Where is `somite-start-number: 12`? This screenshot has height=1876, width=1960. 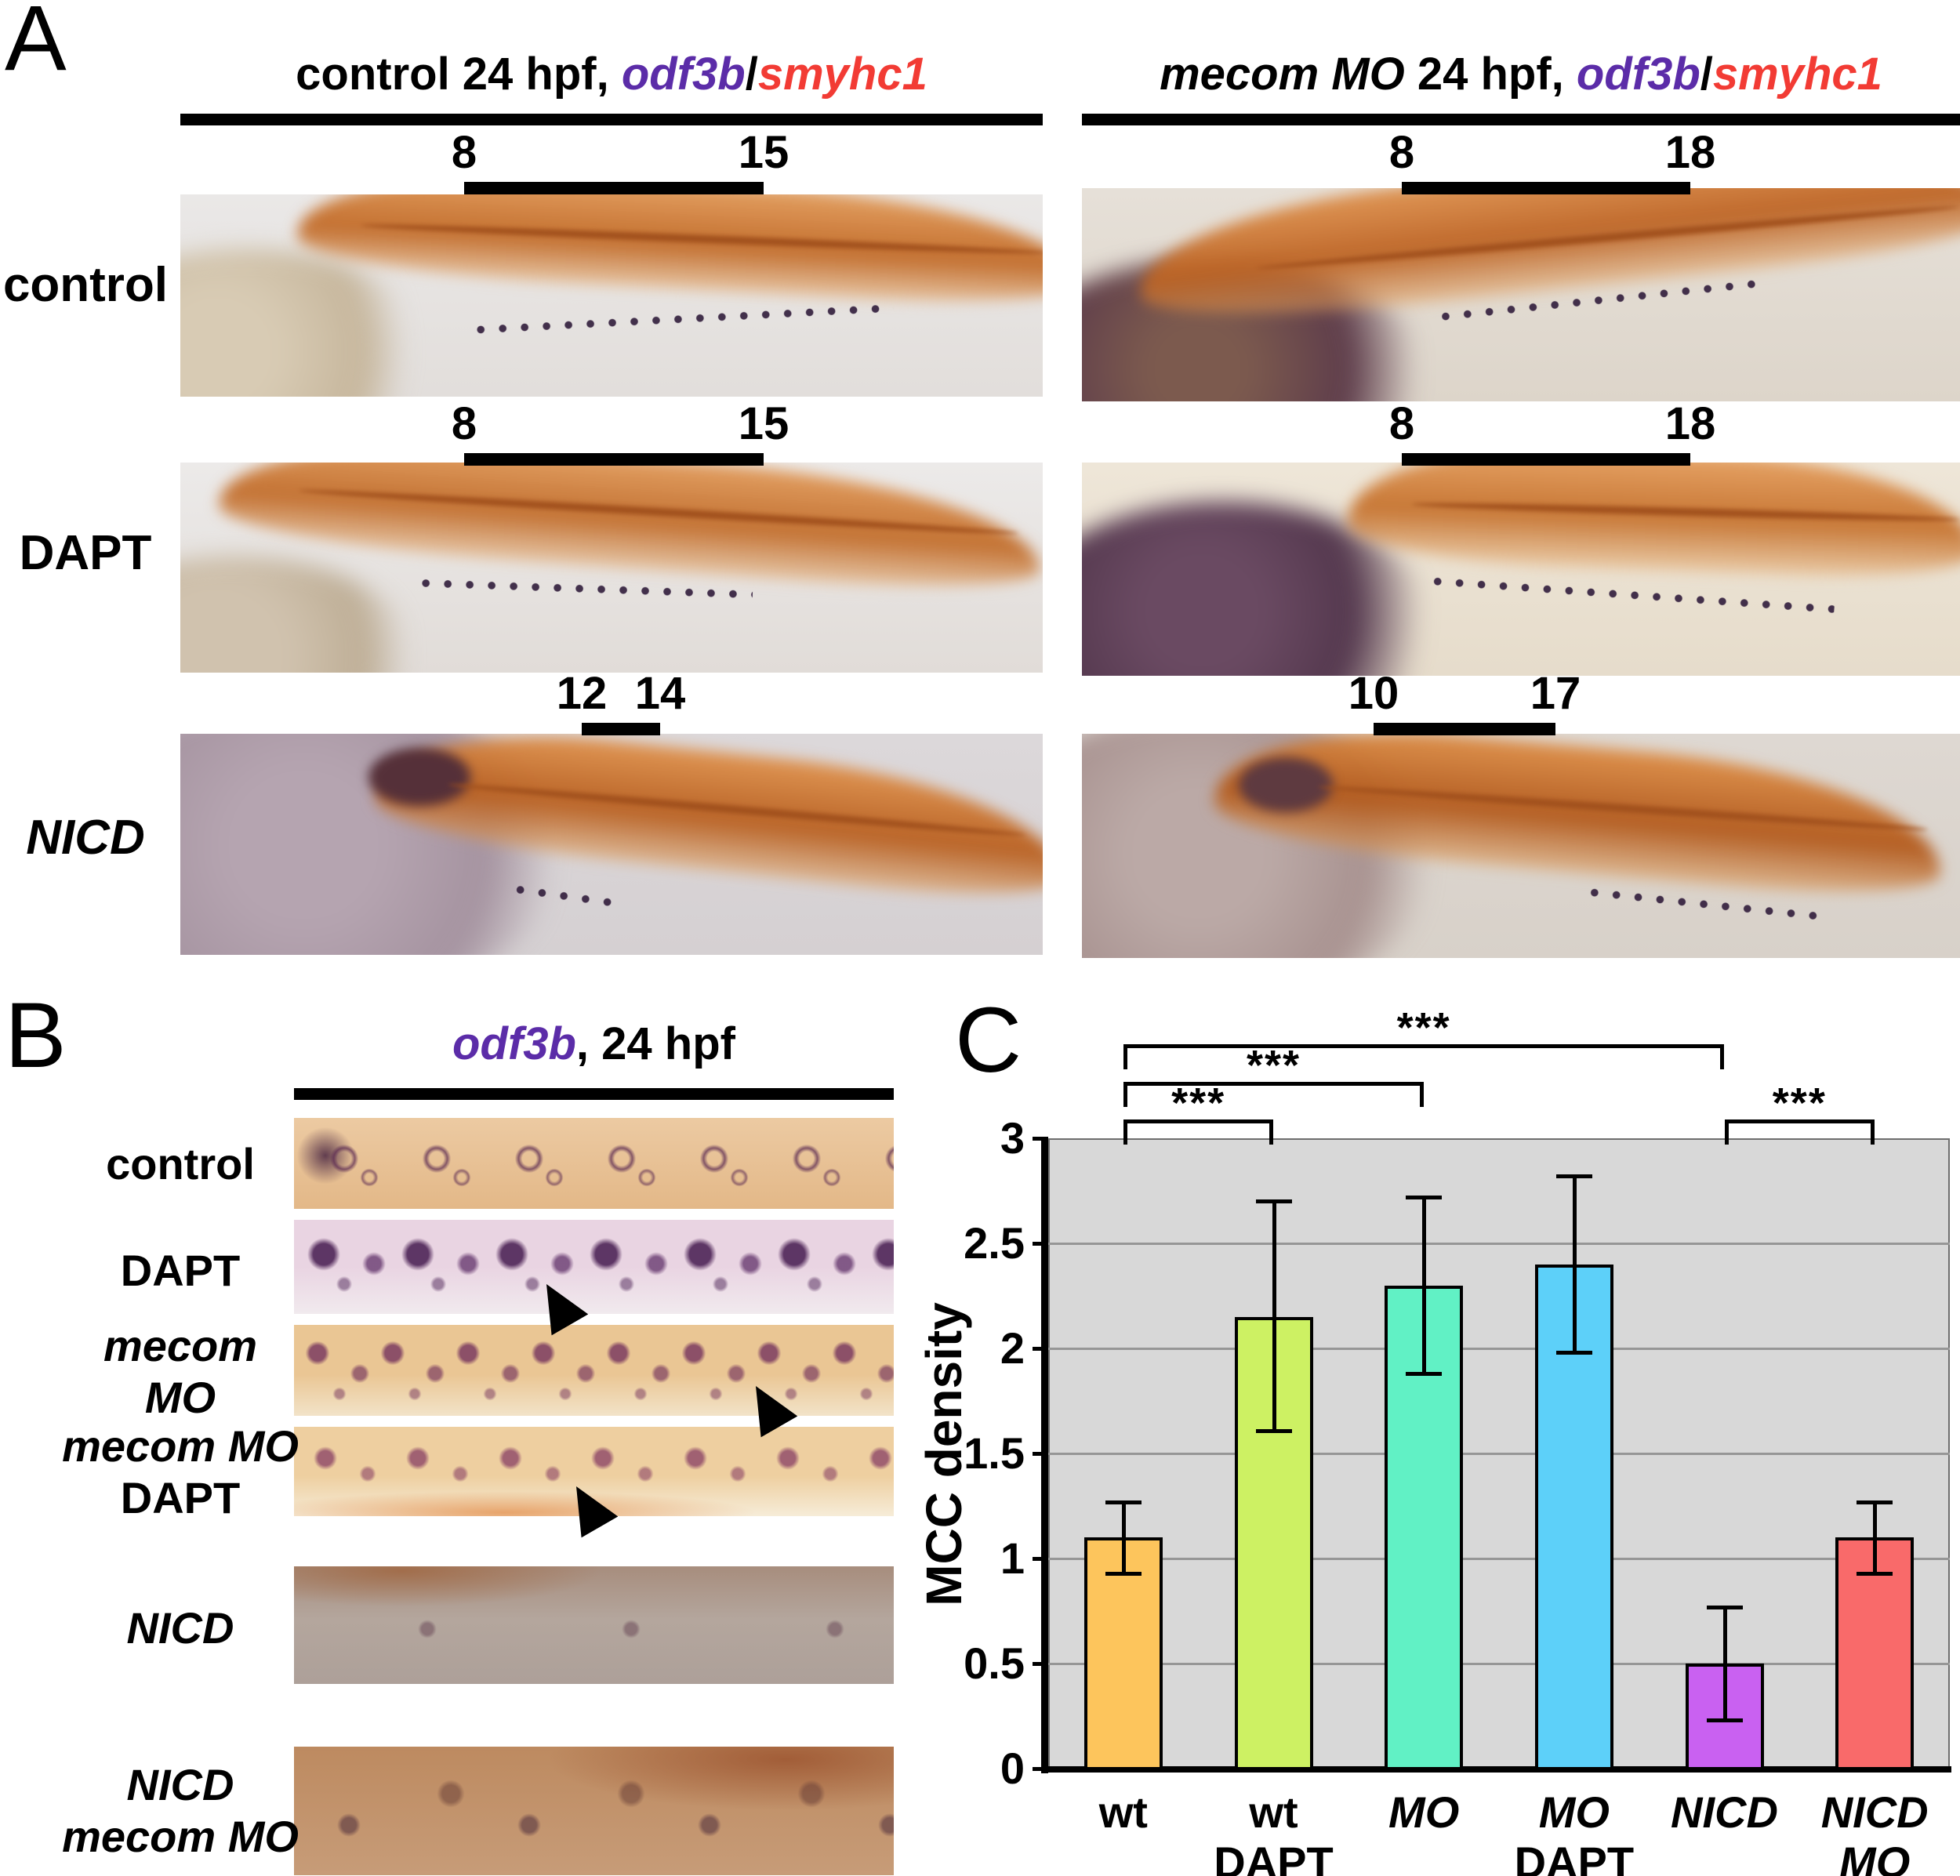 somite-start-number: 12 is located at coordinates (582, 693).